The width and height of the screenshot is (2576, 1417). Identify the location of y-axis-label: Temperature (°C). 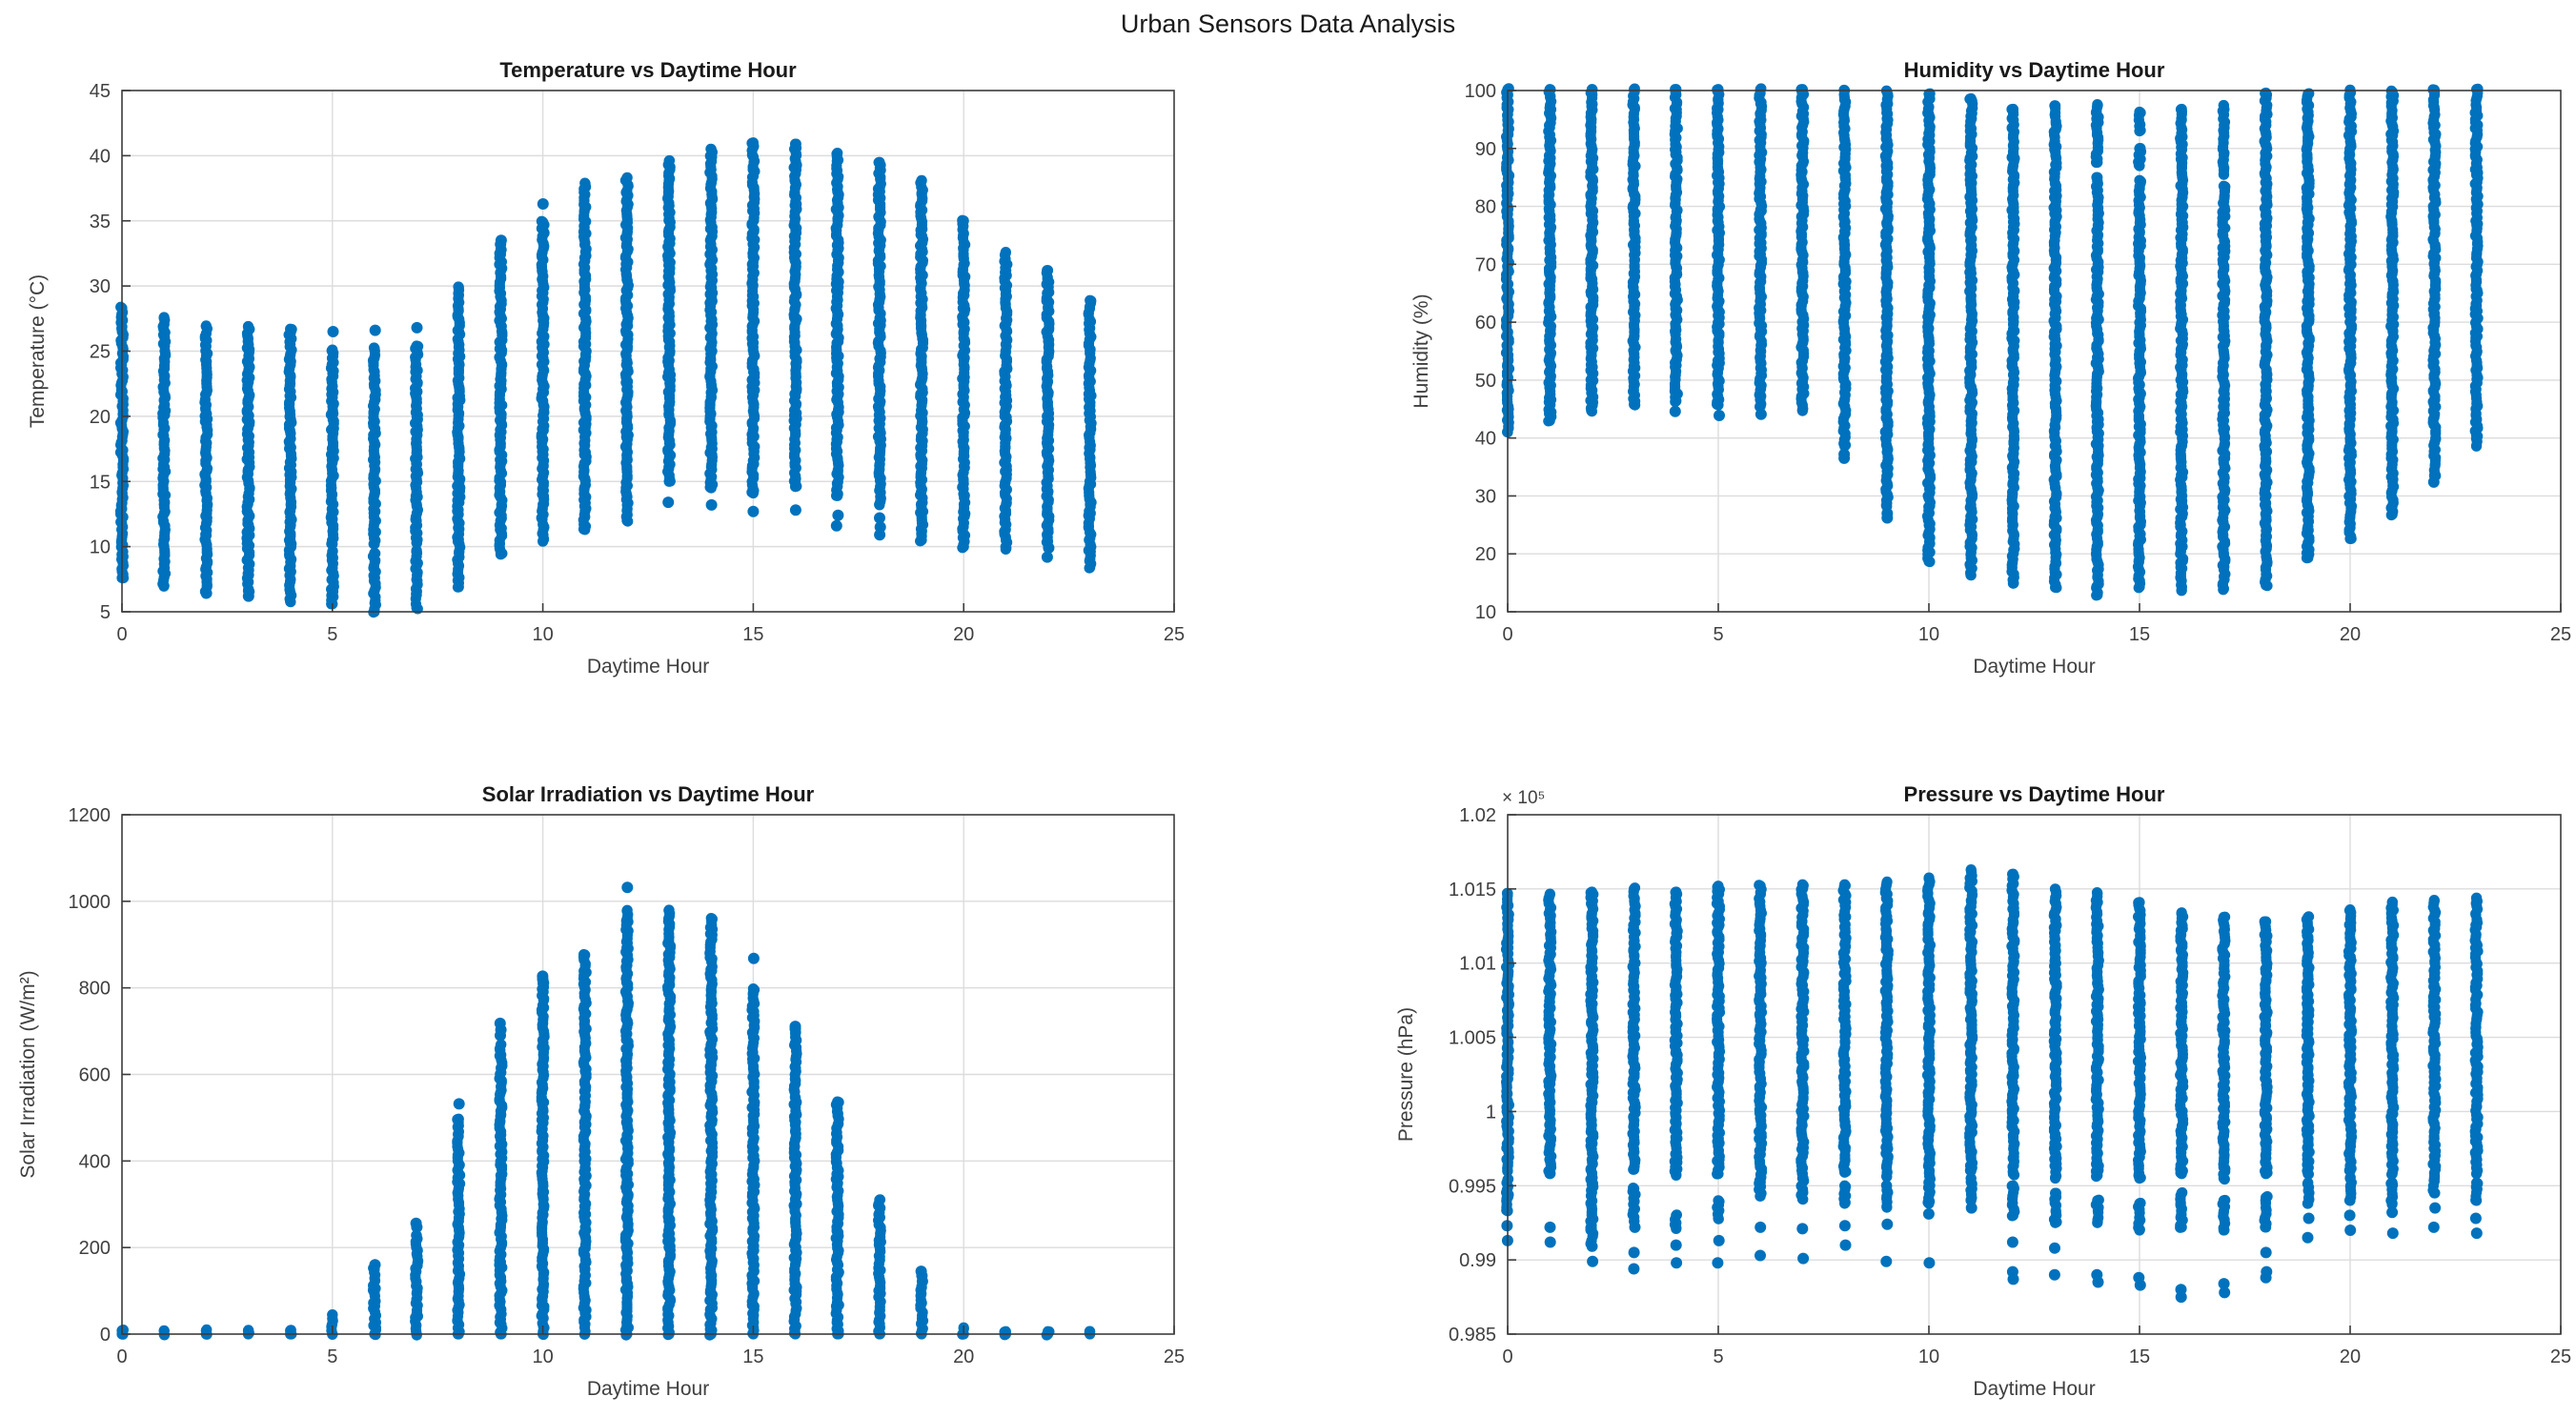
(38, 351).